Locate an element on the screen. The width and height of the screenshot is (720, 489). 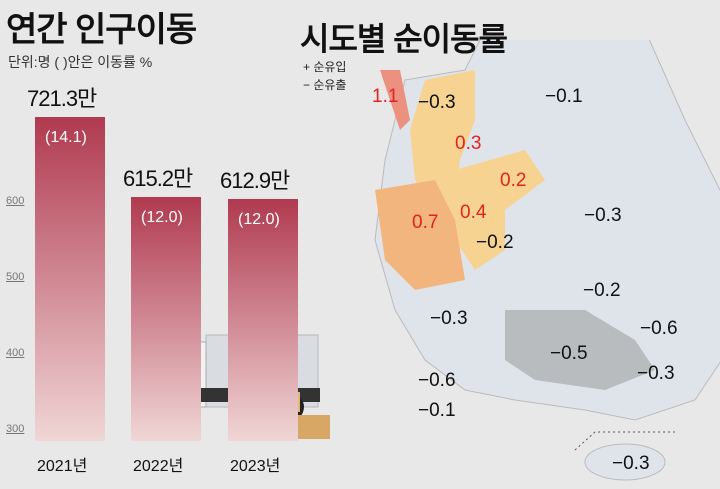
year-label: 2023년 is located at coordinates (255, 466).